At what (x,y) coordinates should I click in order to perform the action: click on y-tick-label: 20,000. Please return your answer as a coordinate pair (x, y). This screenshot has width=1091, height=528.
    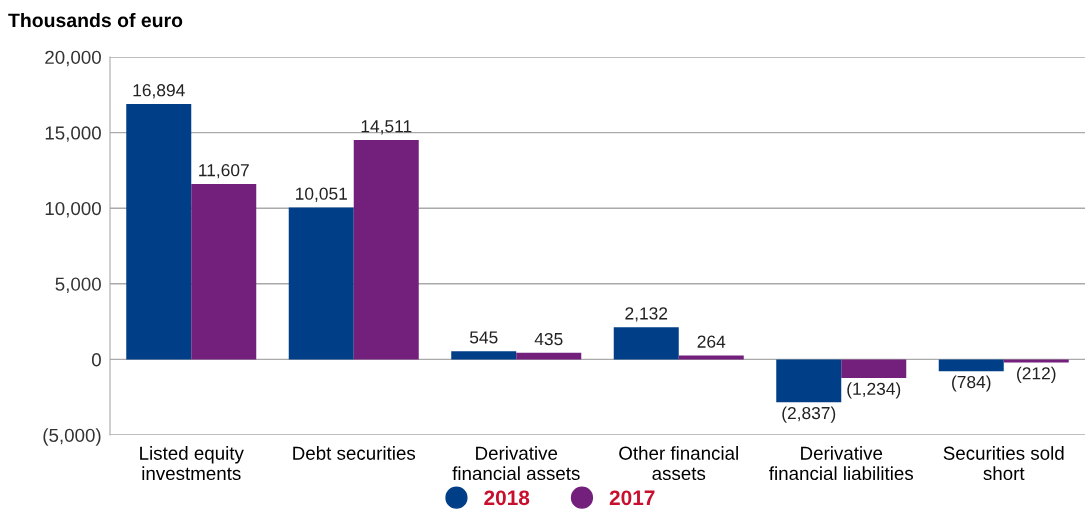
    Looking at the image, I should click on (73, 58).